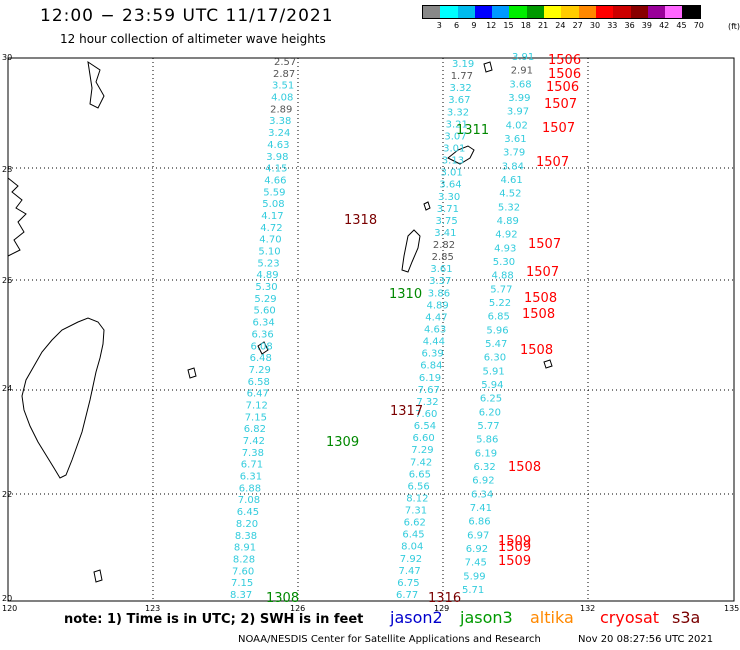  What do you see at coordinates (413, 535) in the screenshot?
I see `track-b-value-39: 6.45` at bounding box center [413, 535].